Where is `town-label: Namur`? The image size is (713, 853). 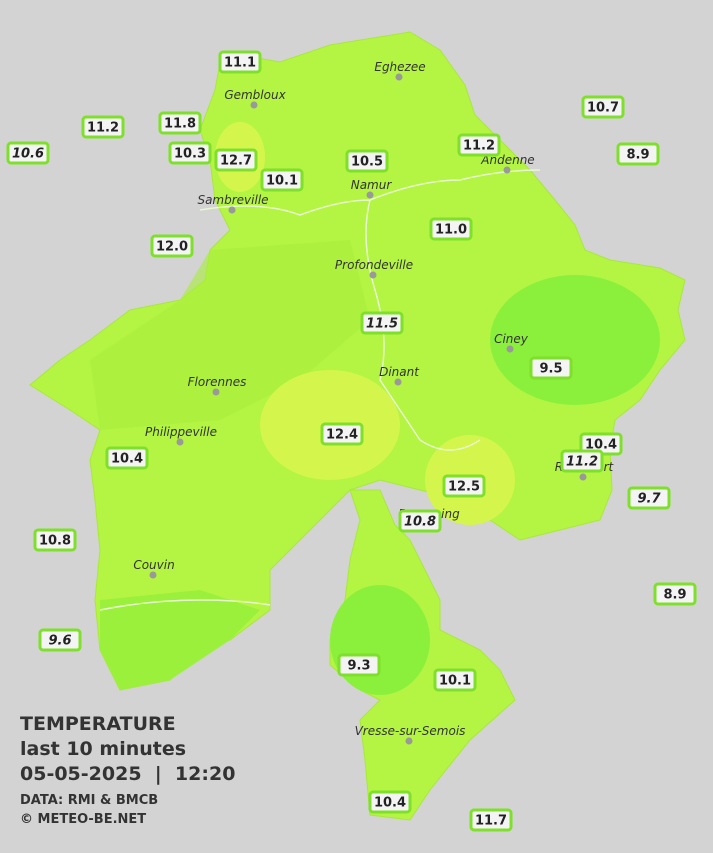
town-label: Namur is located at coordinates (372, 185).